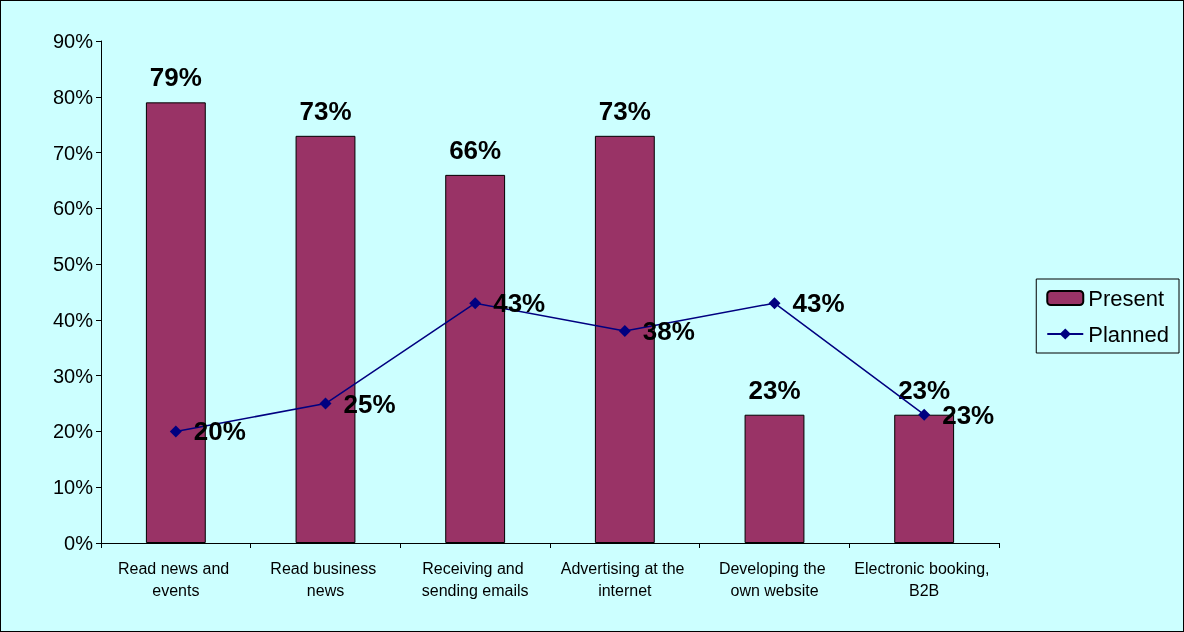 The height and width of the screenshot is (632, 1184). Describe the element at coordinates (325, 579) in the screenshot. I see `x-tick-label: Read business news` at that location.